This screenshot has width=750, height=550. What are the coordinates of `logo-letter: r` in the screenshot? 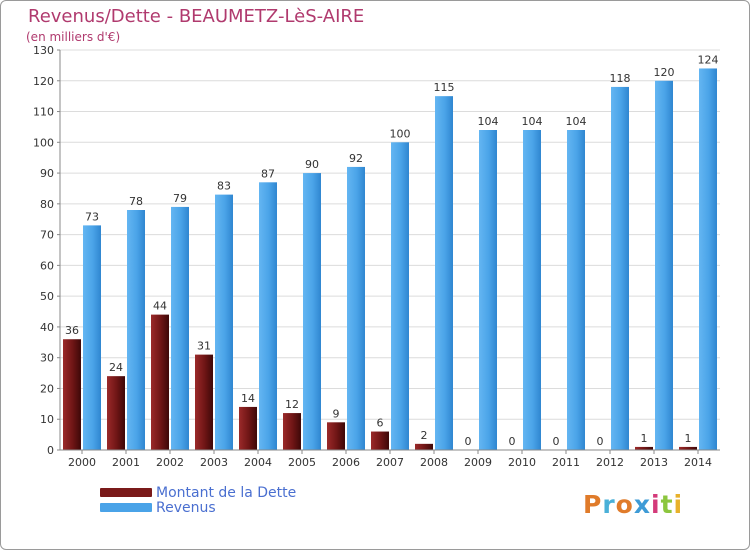 It's located at (609, 504).